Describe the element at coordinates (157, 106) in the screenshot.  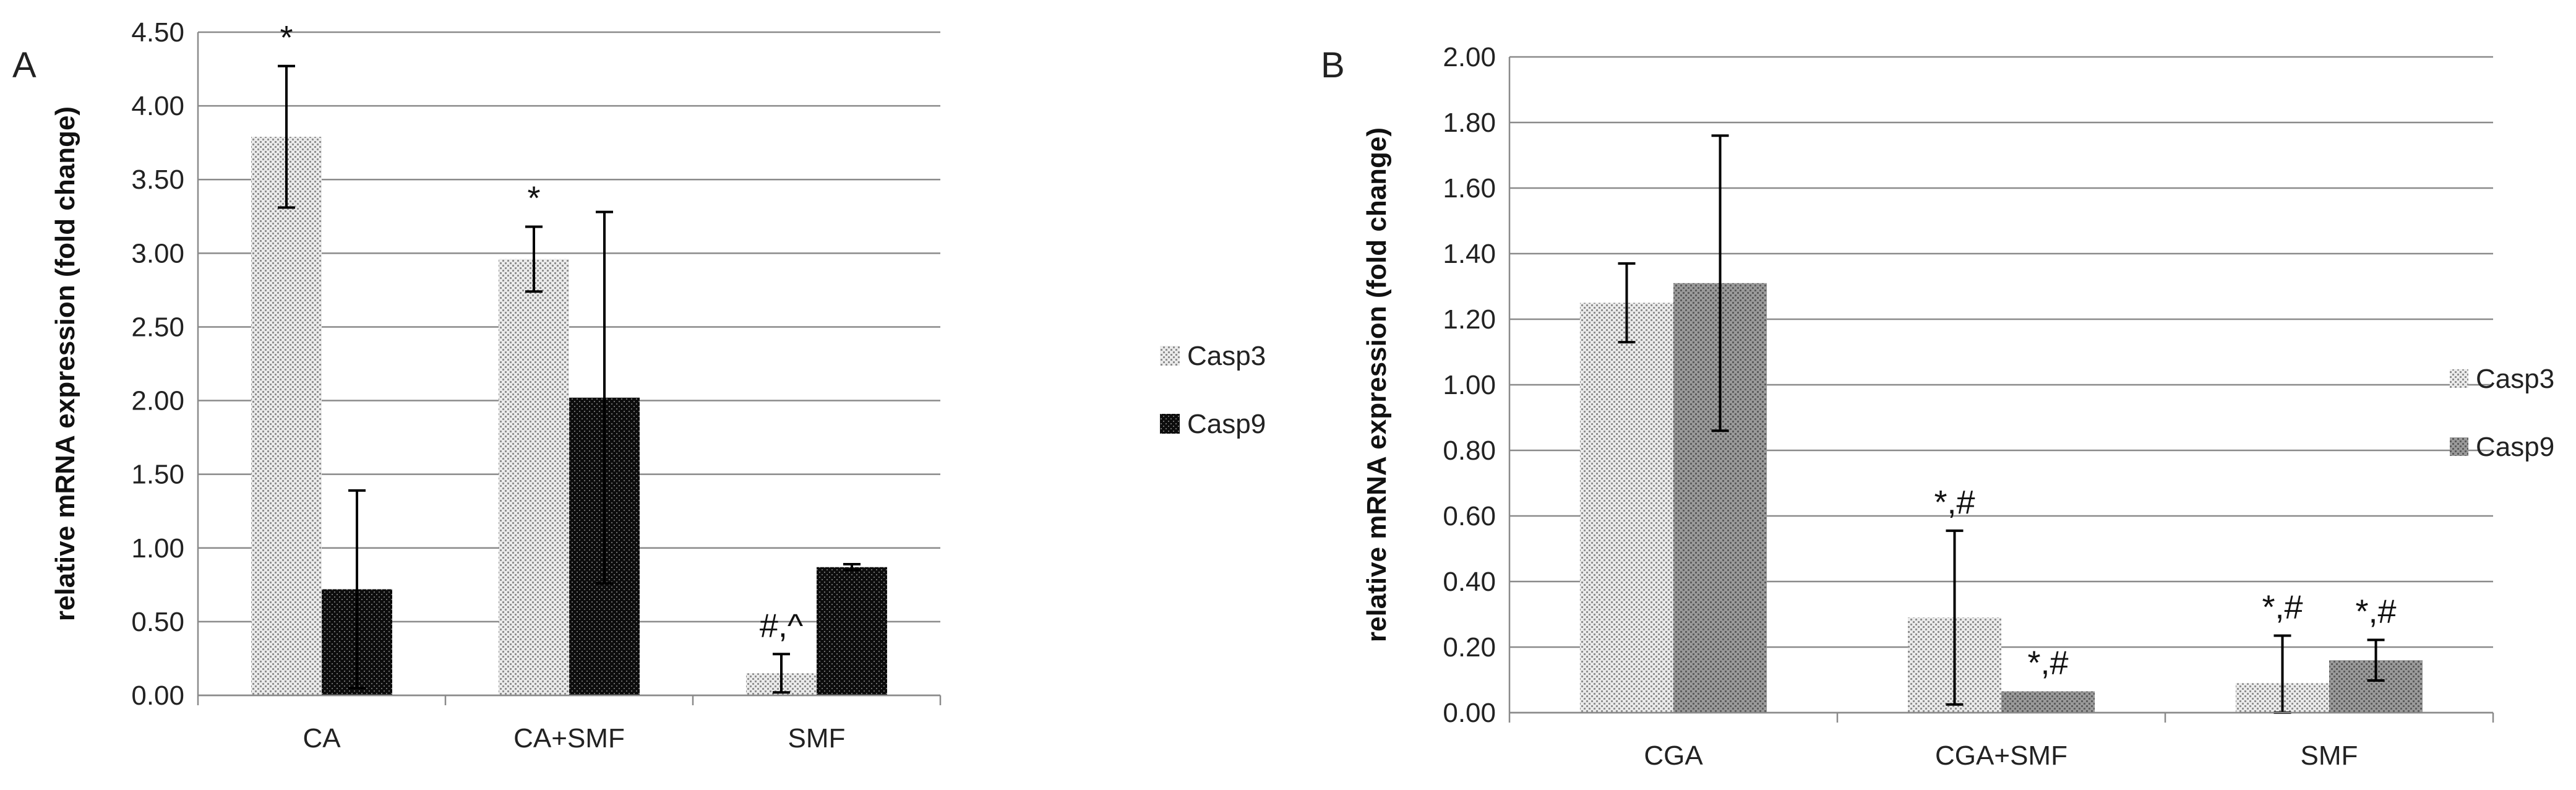
I see `y-tick-label: 4.00` at that location.